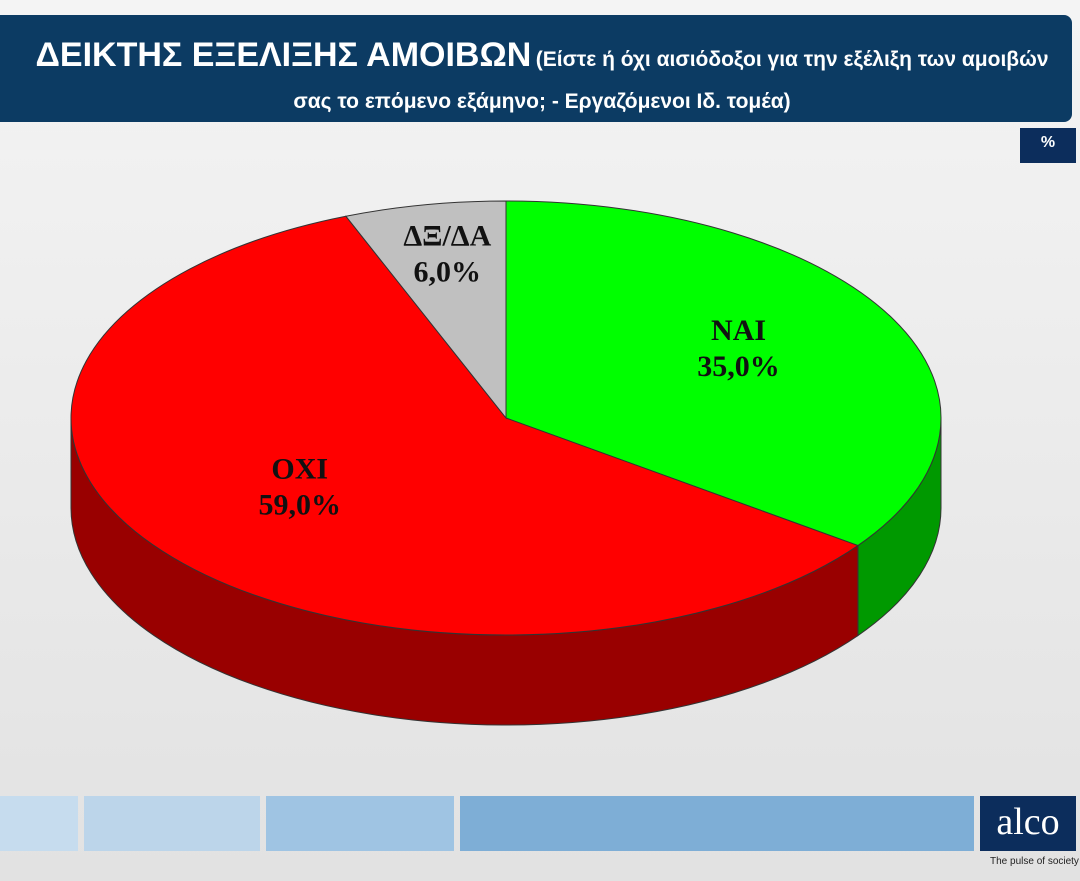  Describe the element at coordinates (738, 366) in the screenshot. I see `value-label: 35,0%` at that location.